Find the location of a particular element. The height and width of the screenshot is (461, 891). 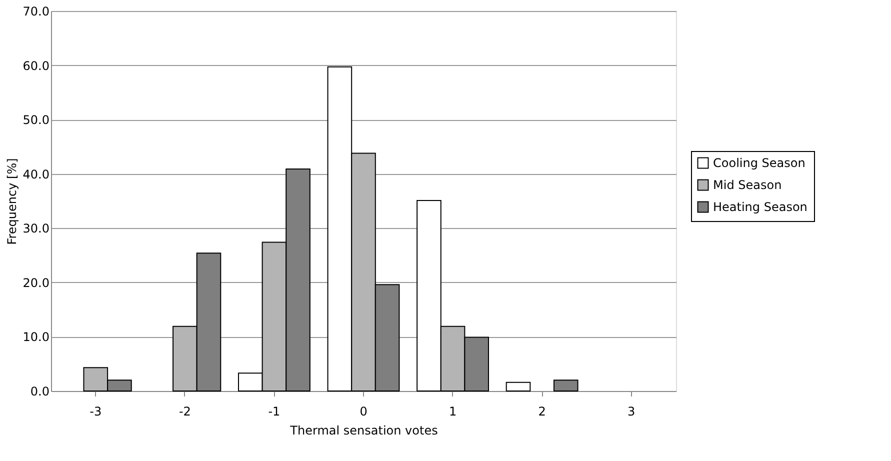

bar is located at coordinates (518, 387).